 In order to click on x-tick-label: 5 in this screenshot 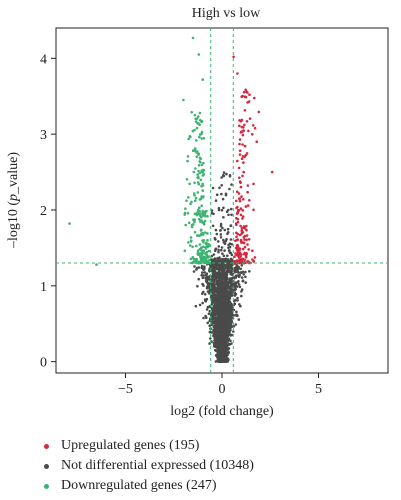, I will do `click(318, 389)`.